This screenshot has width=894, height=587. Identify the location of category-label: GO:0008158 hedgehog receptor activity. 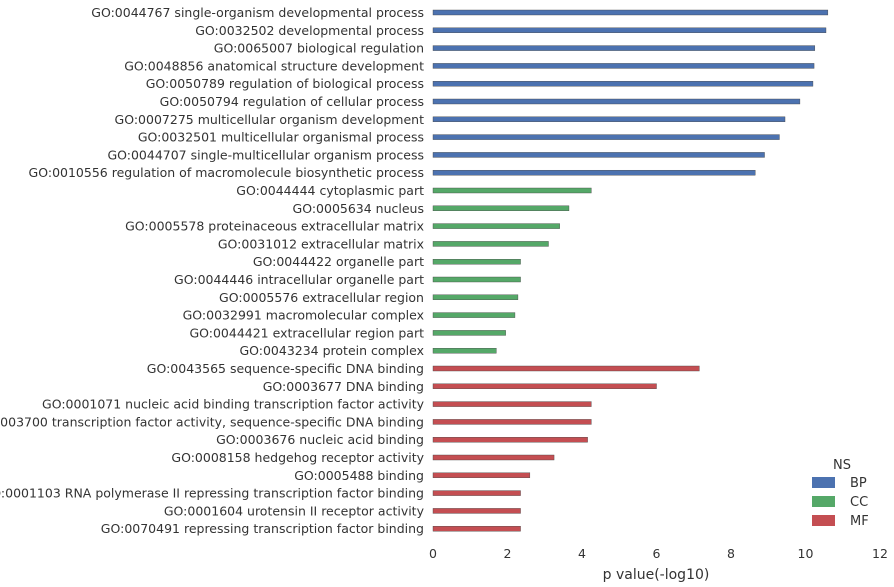
(297, 457).